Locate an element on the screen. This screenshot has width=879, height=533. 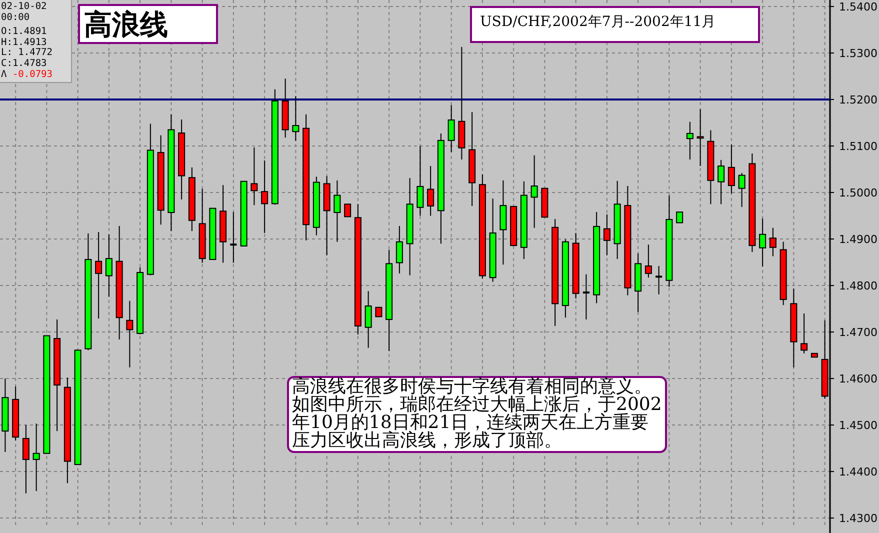
y-tick-label: 1.4500 is located at coordinates (858, 425).